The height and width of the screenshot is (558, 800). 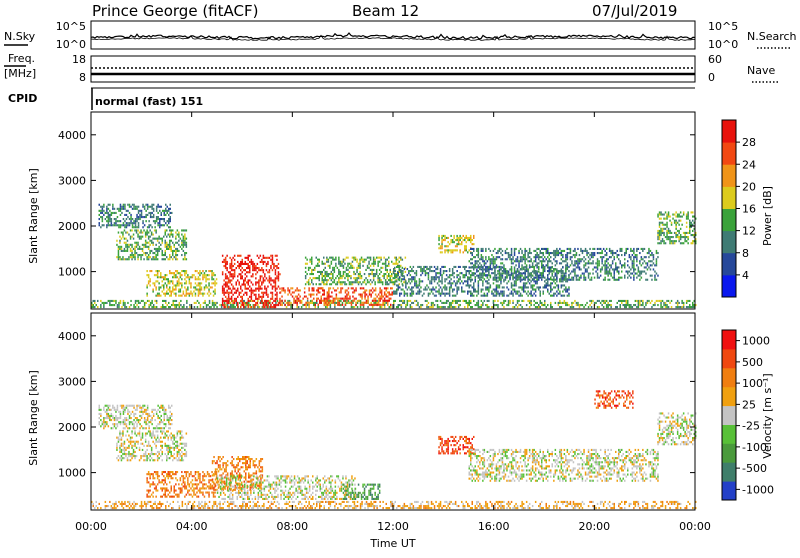 I want to click on power-echo-layer, so click(x=394, y=256).